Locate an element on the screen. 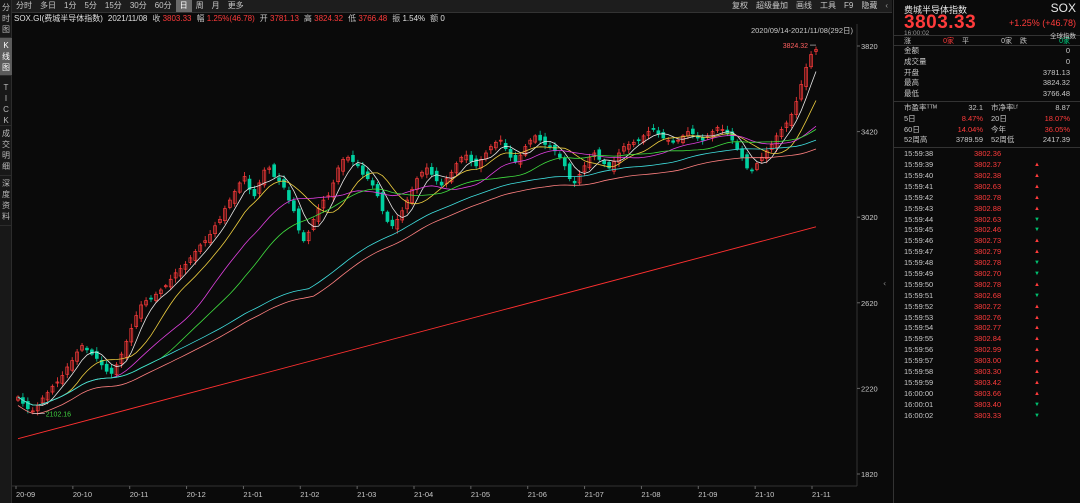 This screenshot has width=1080, height=503. tick-price: 3802.88 is located at coordinates (988, 208).